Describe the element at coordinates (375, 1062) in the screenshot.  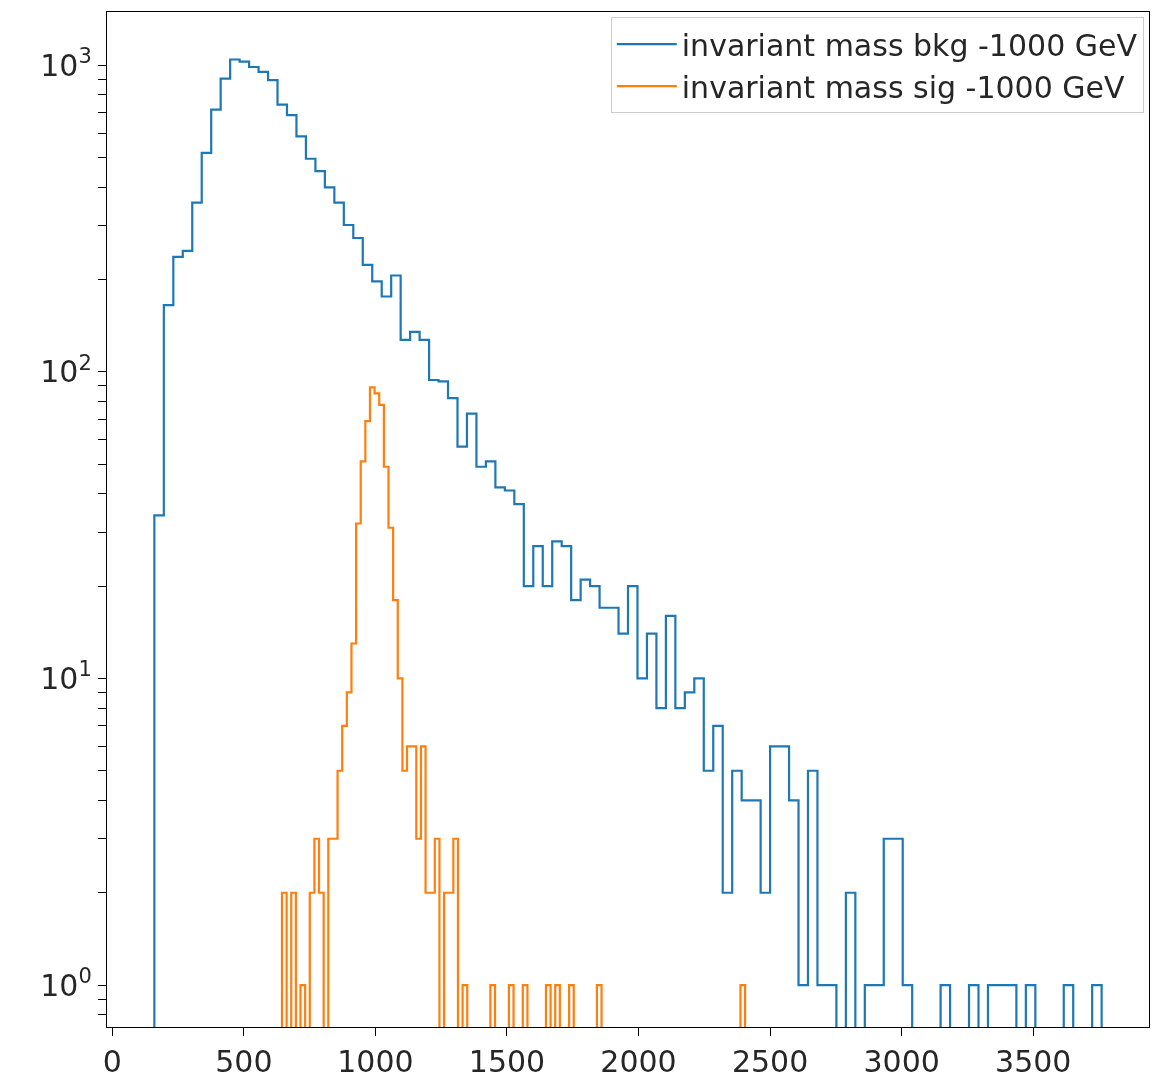
I see `x-tick-label: 1000` at that location.